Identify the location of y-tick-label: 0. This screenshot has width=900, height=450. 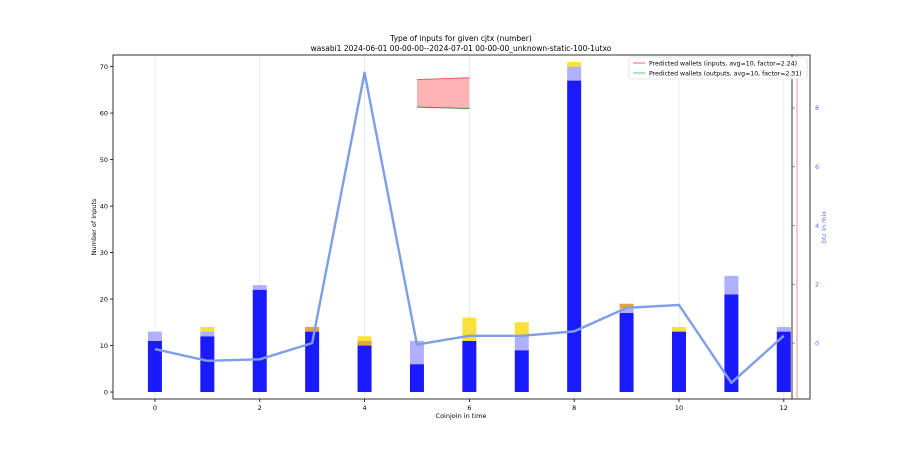
(106, 392).